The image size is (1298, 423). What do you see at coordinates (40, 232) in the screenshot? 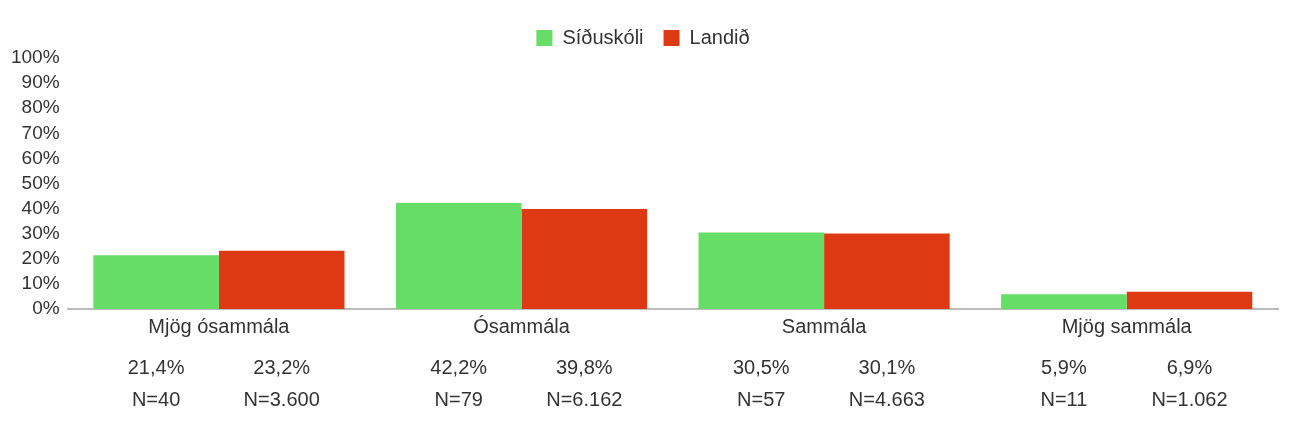
I see `y-tick-label: 30%` at bounding box center [40, 232].